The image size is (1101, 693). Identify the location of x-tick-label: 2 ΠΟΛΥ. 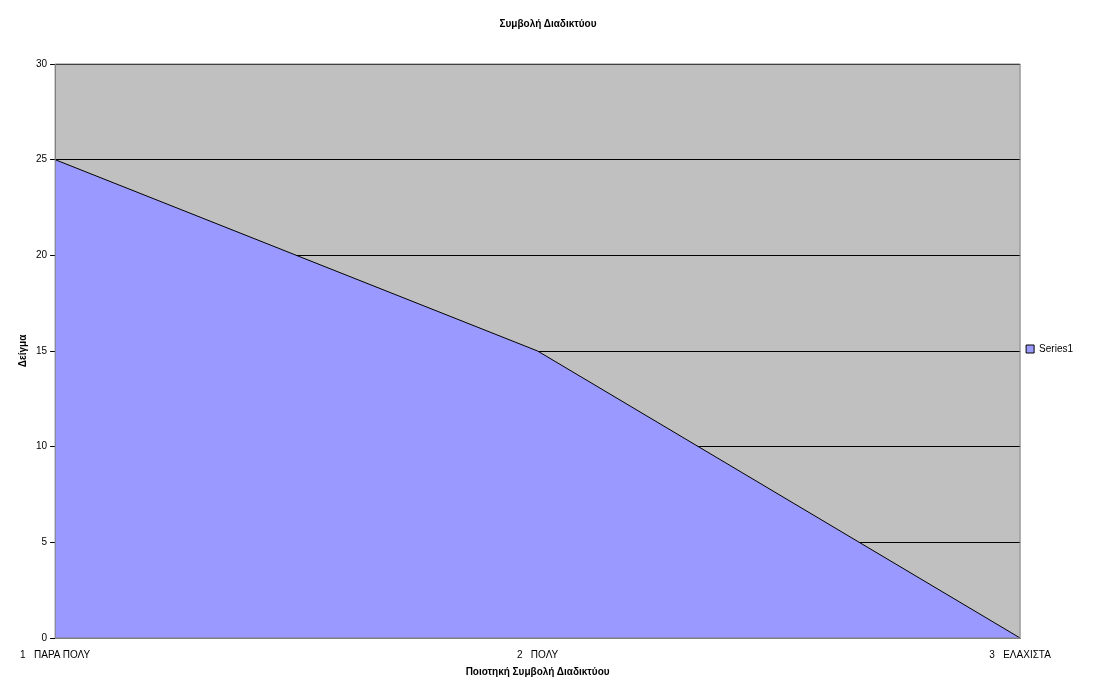
(537, 654).